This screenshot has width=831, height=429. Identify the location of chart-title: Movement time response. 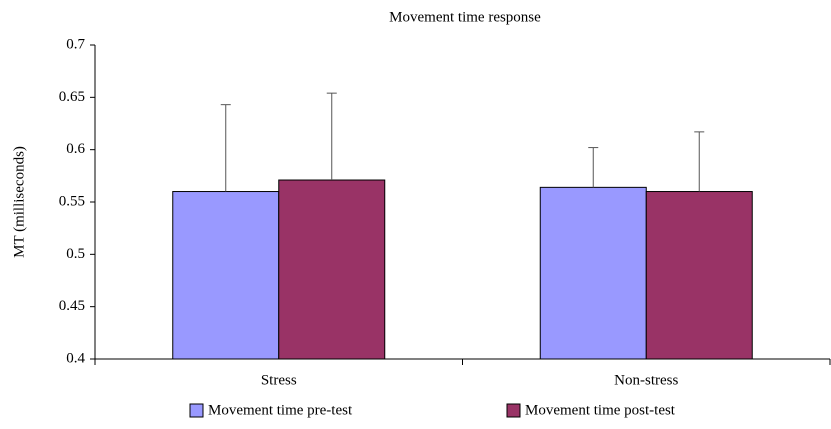
(465, 17).